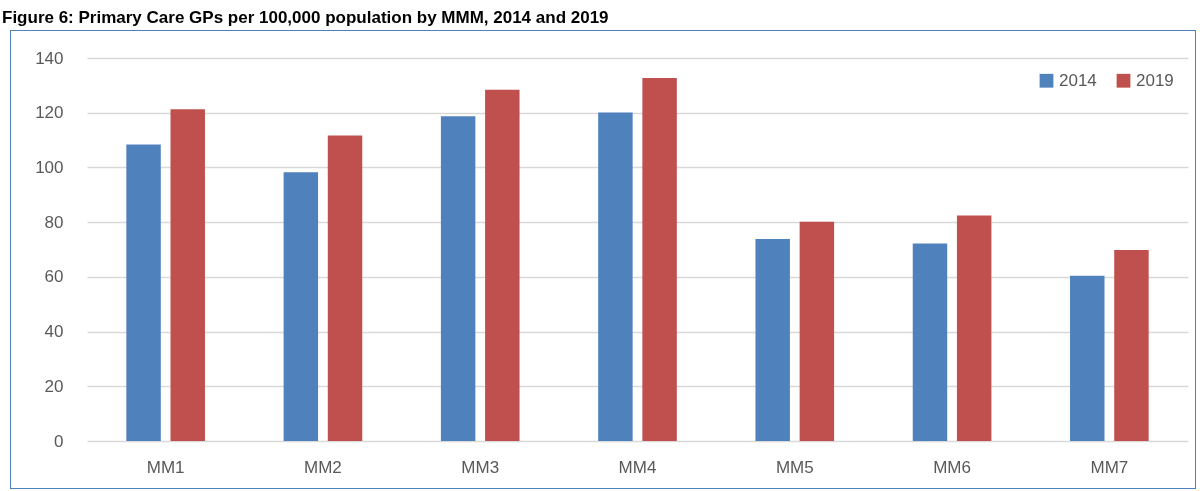 Image resolution: width=1200 pixels, height=491 pixels. What do you see at coordinates (480, 467) in the screenshot?
I see `x-tick-label: MM3` at bounding box center [480, 467].